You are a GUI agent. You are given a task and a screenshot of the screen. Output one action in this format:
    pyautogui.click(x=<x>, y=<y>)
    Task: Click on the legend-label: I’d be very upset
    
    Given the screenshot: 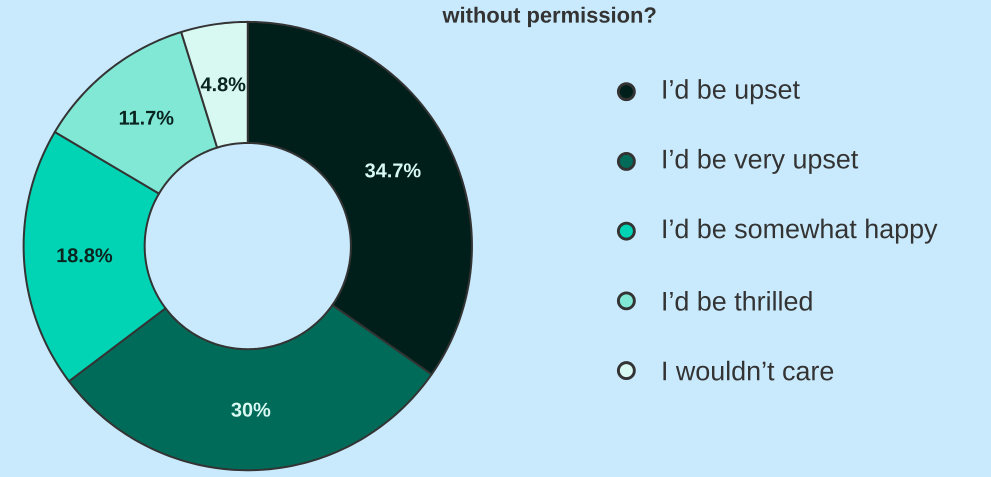 What is the action you would take?
    pyautogui.click(x=760, y=161)
    